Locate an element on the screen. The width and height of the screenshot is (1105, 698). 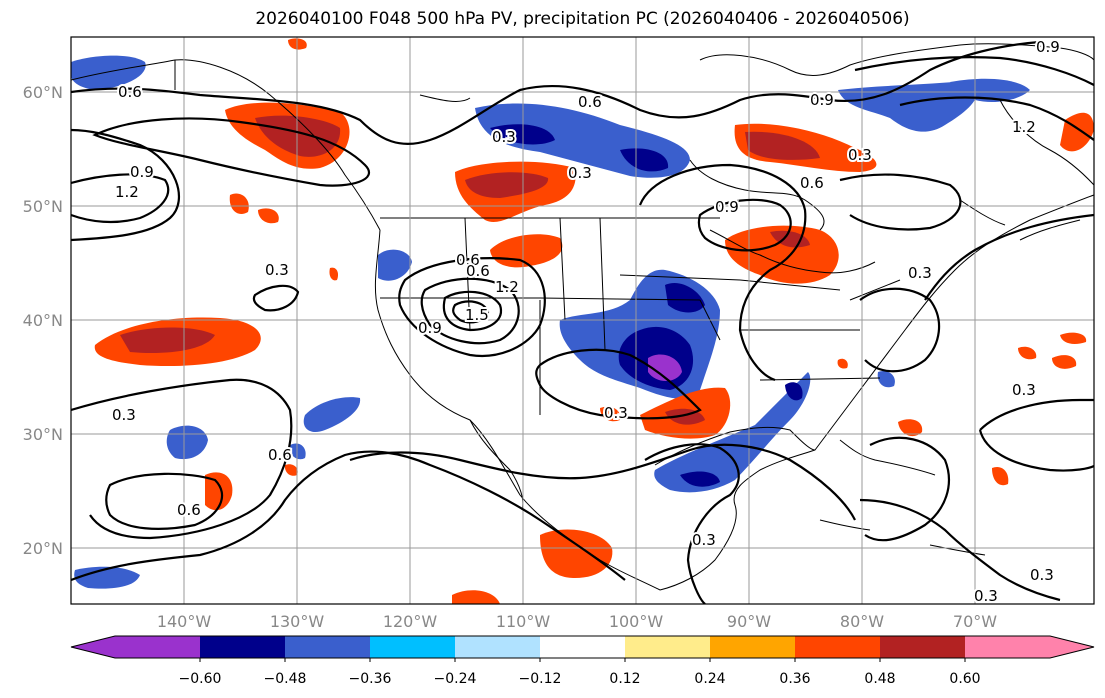
colorbar-tick-label: −0.24 is located at coordinates (455, 679).